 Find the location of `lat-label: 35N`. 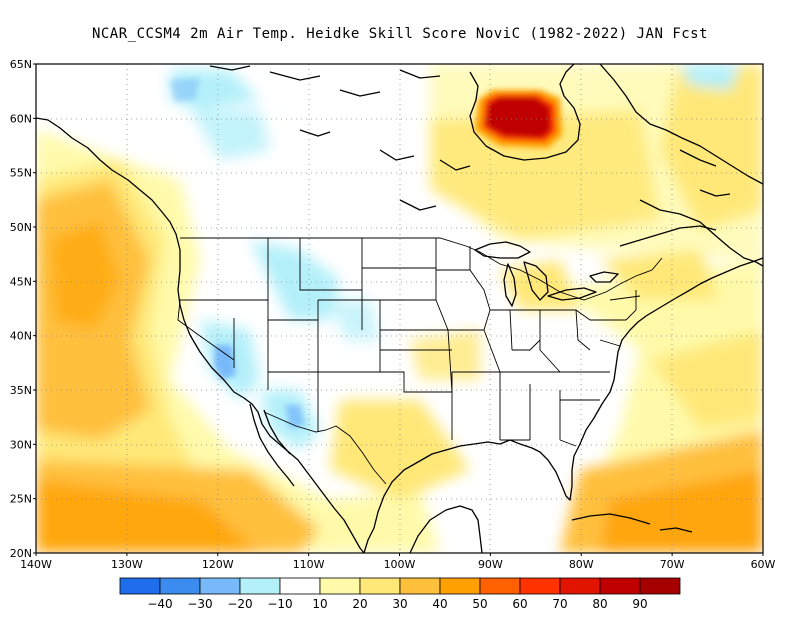

lat-label: 35N is located at coordinates (21, 390).